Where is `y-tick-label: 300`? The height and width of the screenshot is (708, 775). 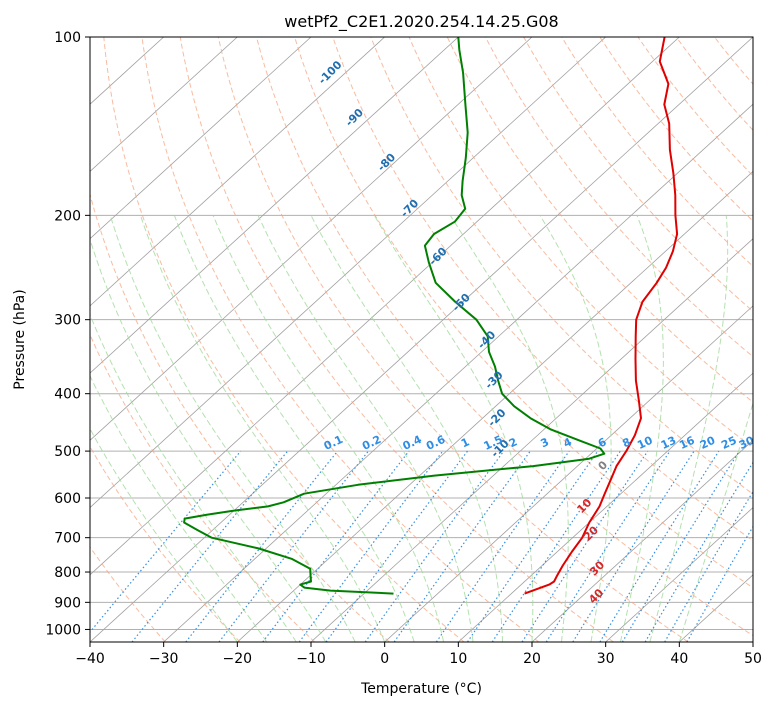
y-tick-label: 300 is located at coordinates (67, 321).